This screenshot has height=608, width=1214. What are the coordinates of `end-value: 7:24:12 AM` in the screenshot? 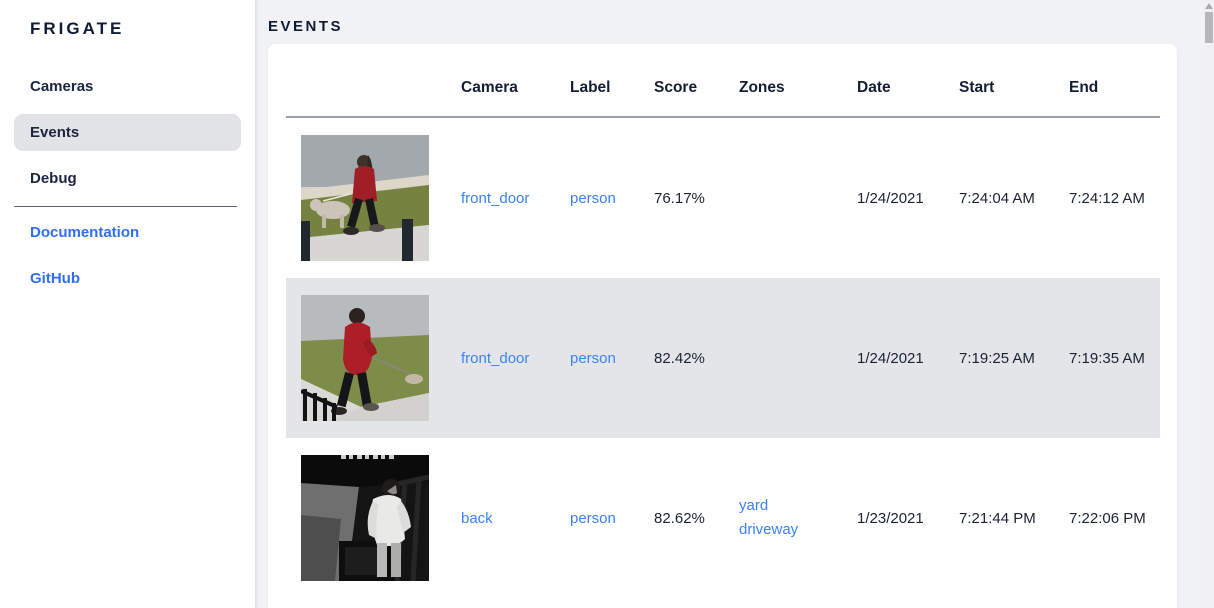 It's located at (1107, 198).